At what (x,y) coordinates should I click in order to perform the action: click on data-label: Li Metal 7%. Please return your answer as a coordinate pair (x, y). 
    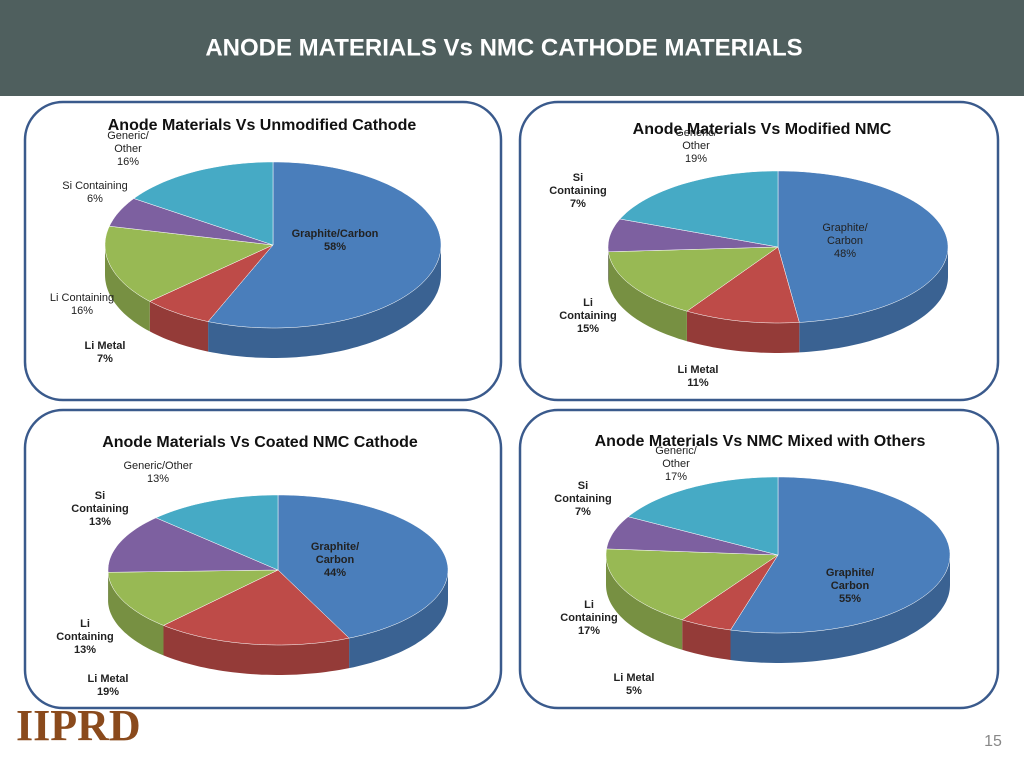
    Looking at the image, I should click on (105, 353).